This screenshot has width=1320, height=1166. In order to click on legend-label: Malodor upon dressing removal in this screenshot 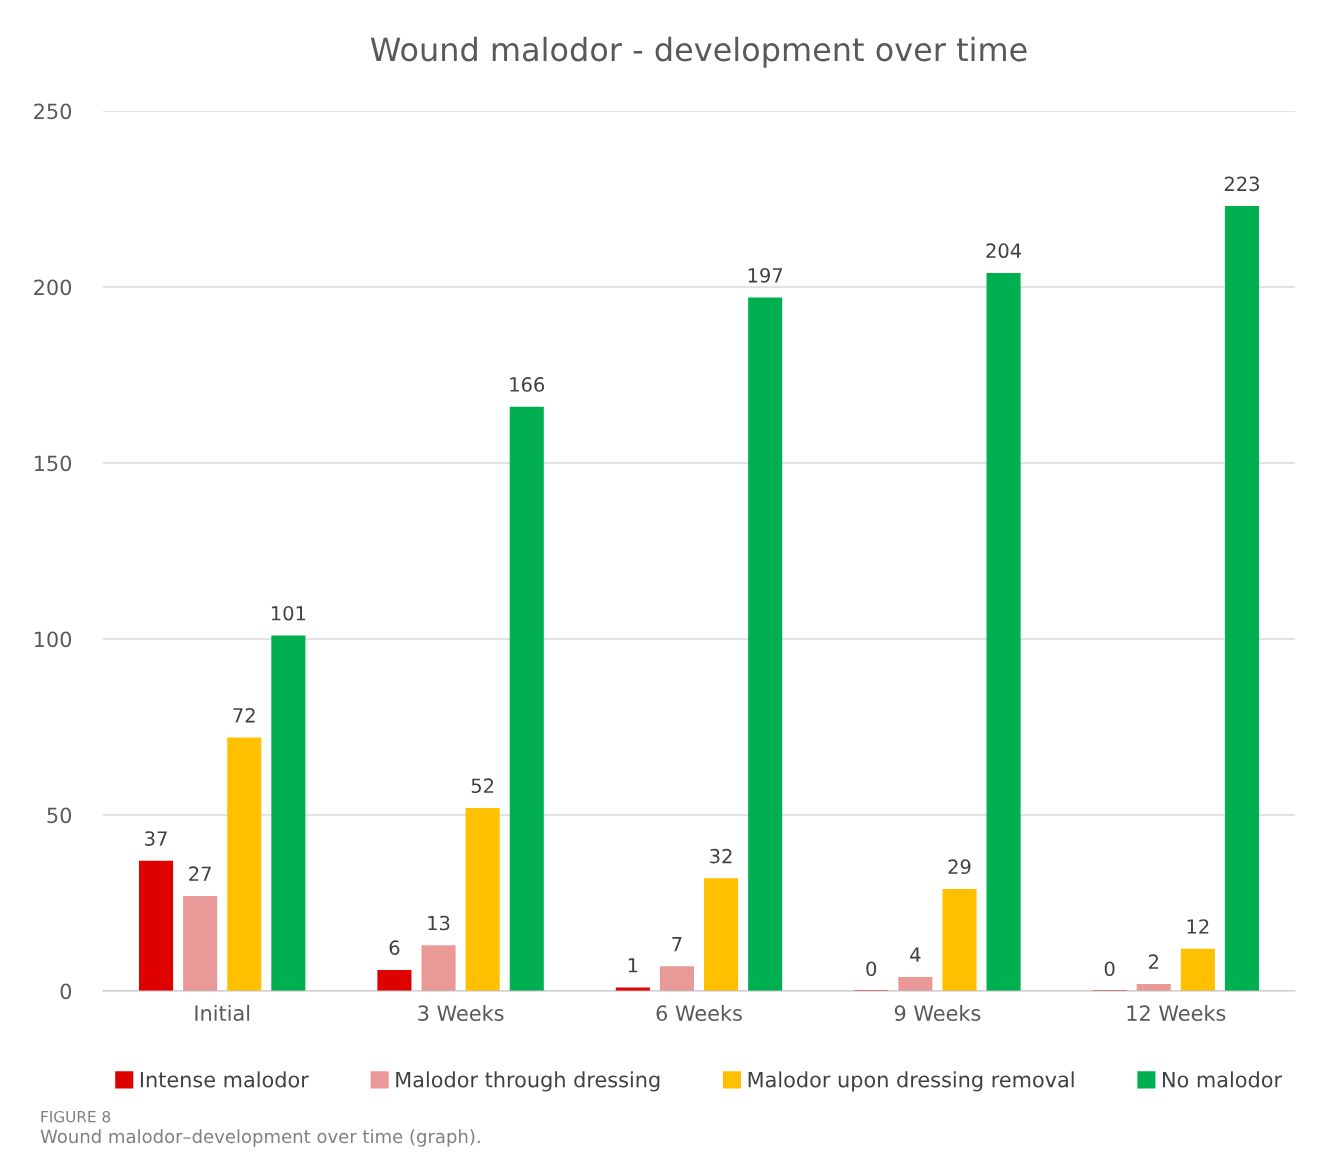, I will do `click(911, 1081)`.